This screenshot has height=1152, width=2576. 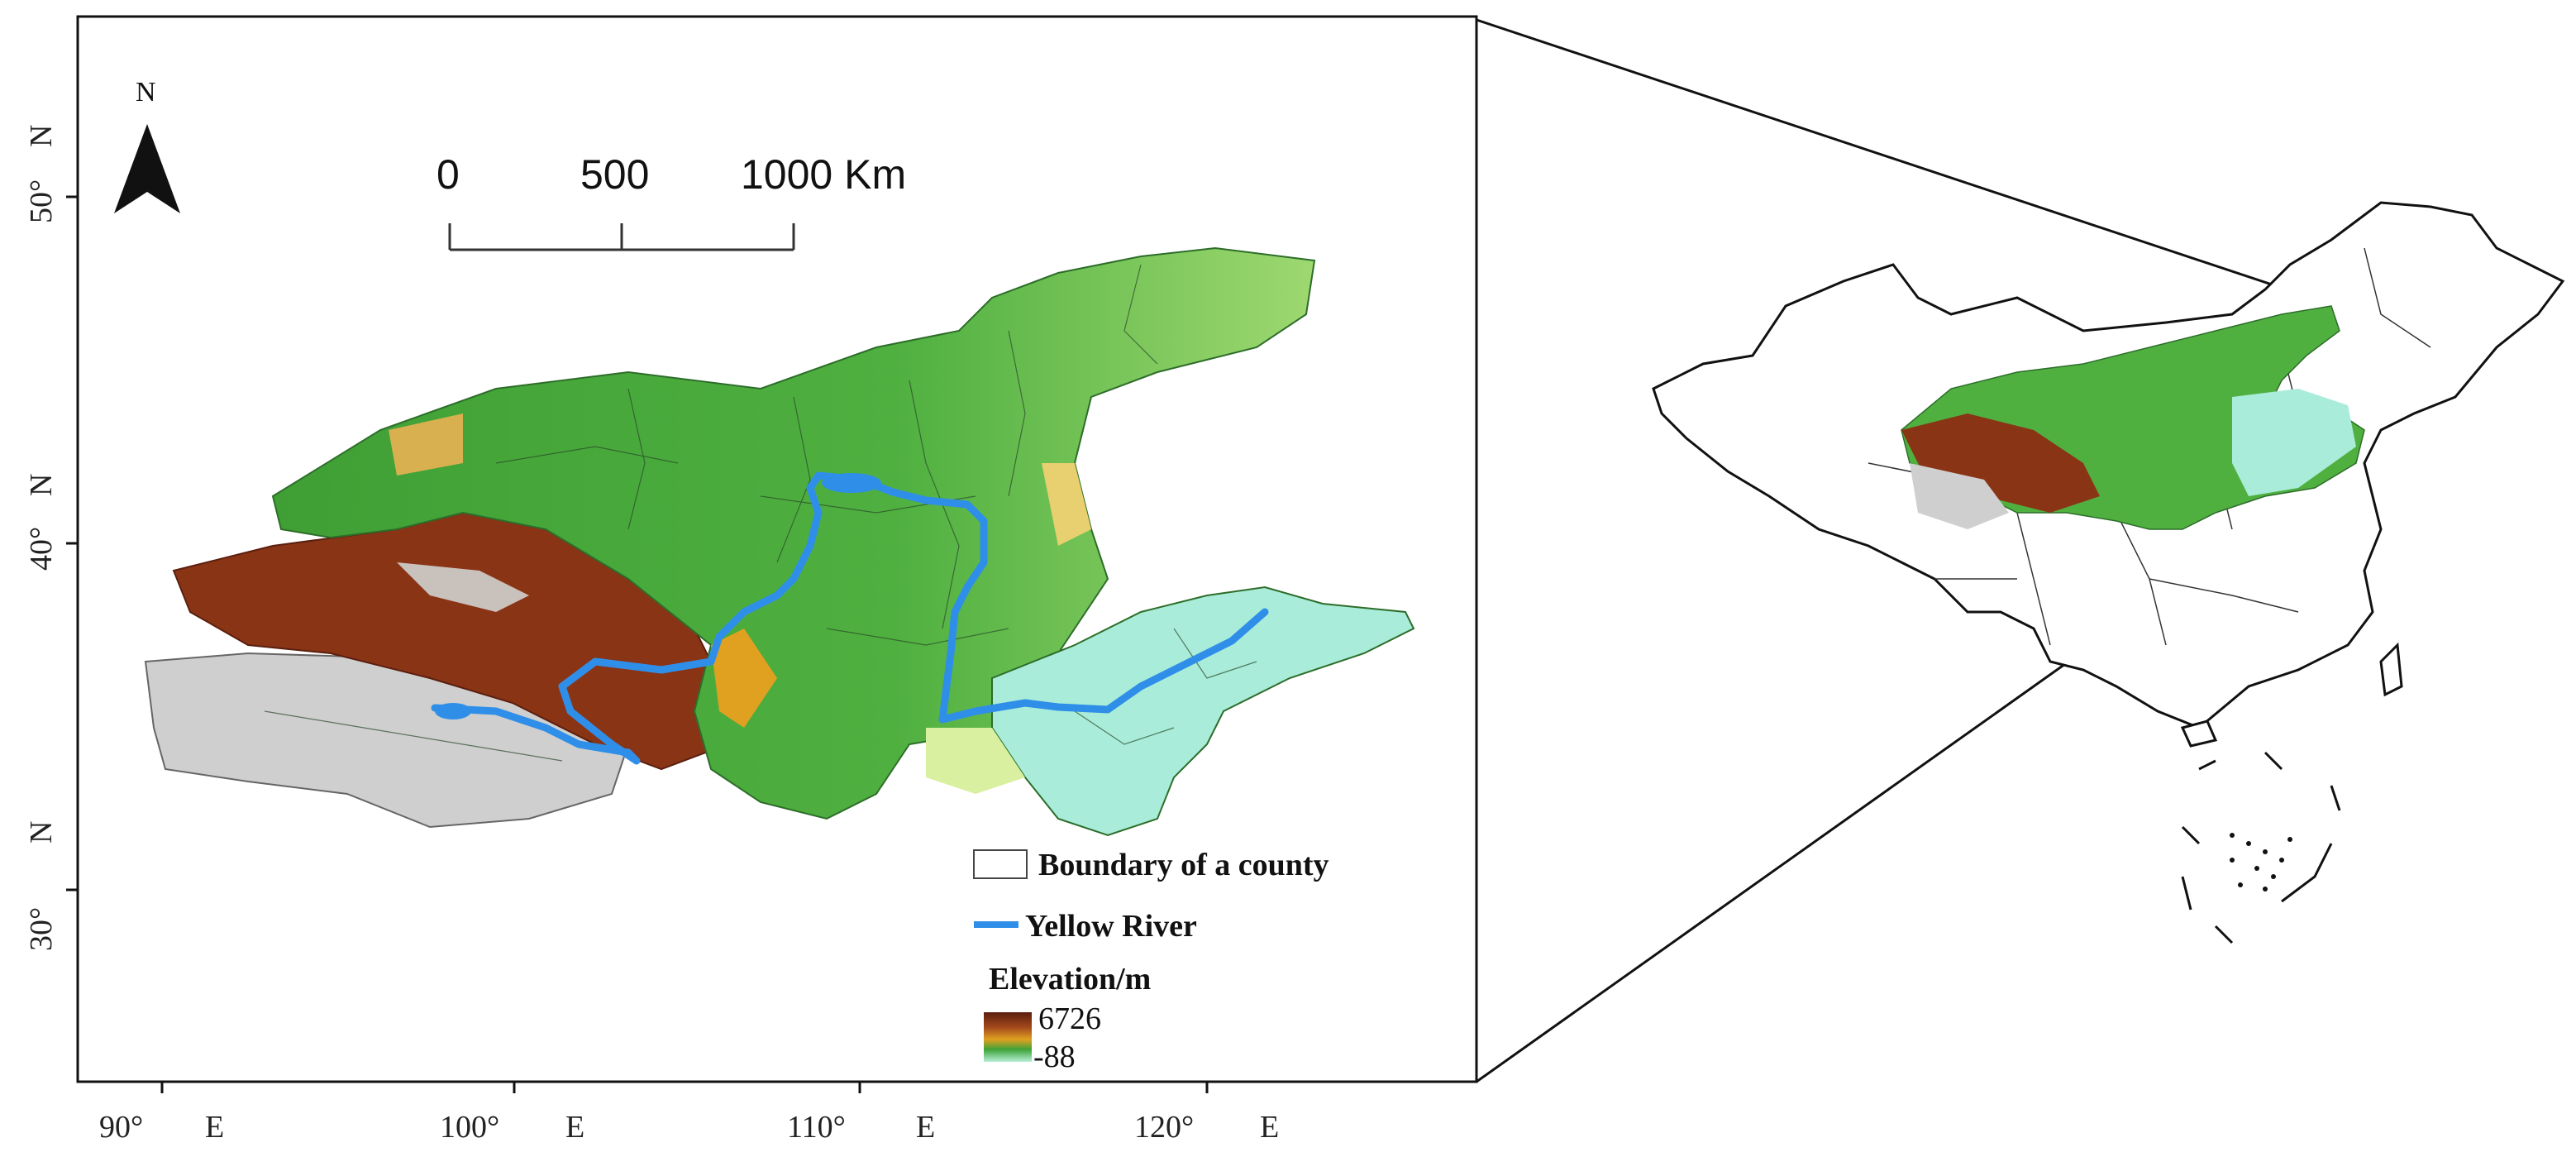 What do you see at coordinates (448, 174) in the screenshot?
I see `scale-label-0: 0` at bounding box center [448, 174].